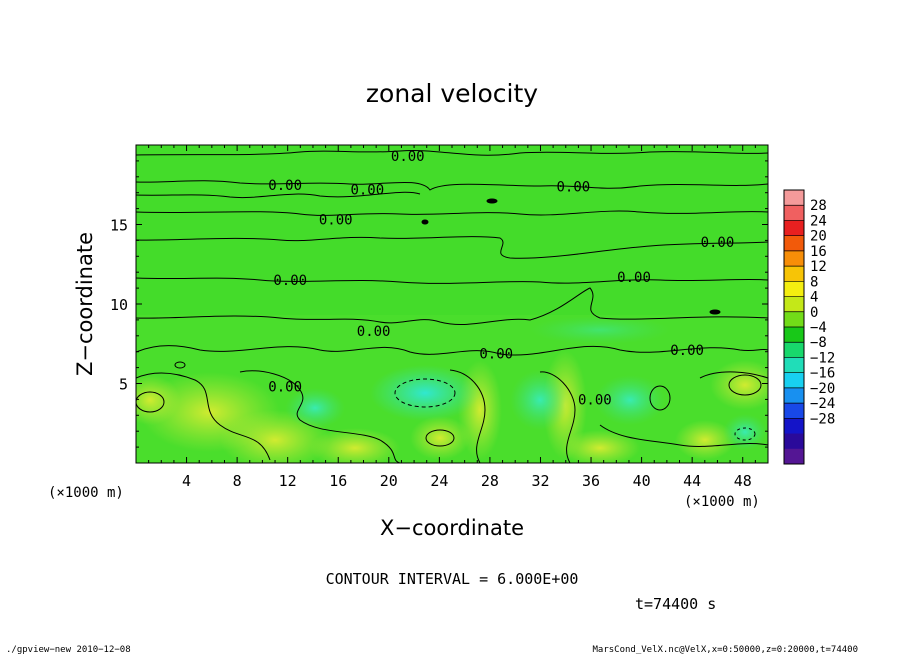 The height and width of the screenshot is (654, 904). Describe the element at coordinates (642, 481) in the screenshot. I see `x-tick-label: 40` at that location.